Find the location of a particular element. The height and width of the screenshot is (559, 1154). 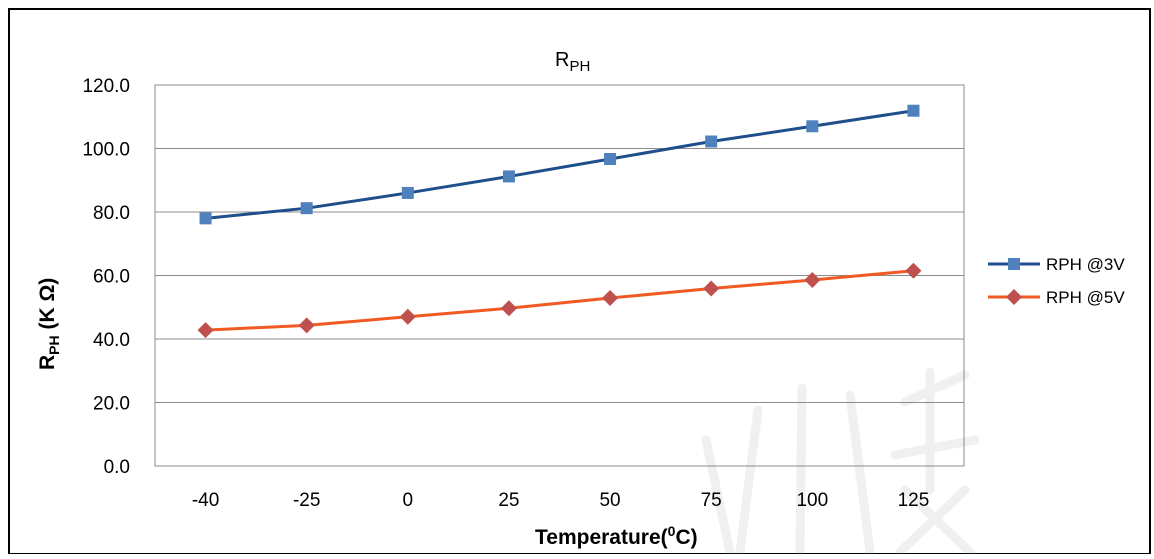

legend-item: RPH @3V is located at coordinates (1056, 264).